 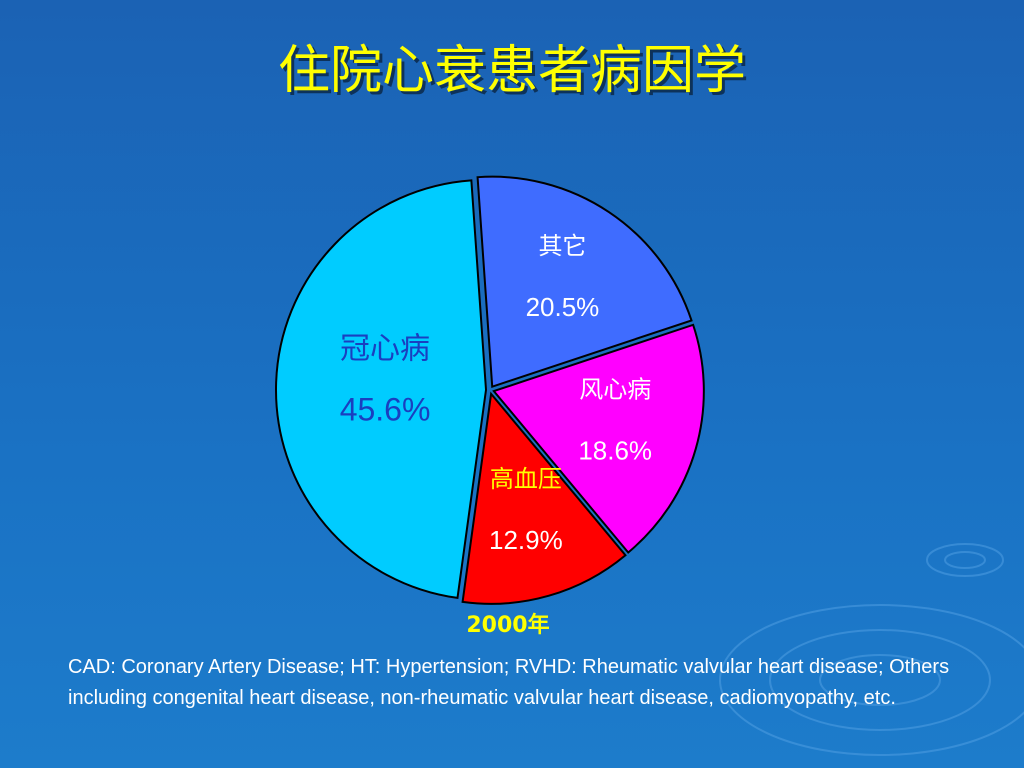 I want to click on slice-label: 冠心病, so click(x=385, y=349).